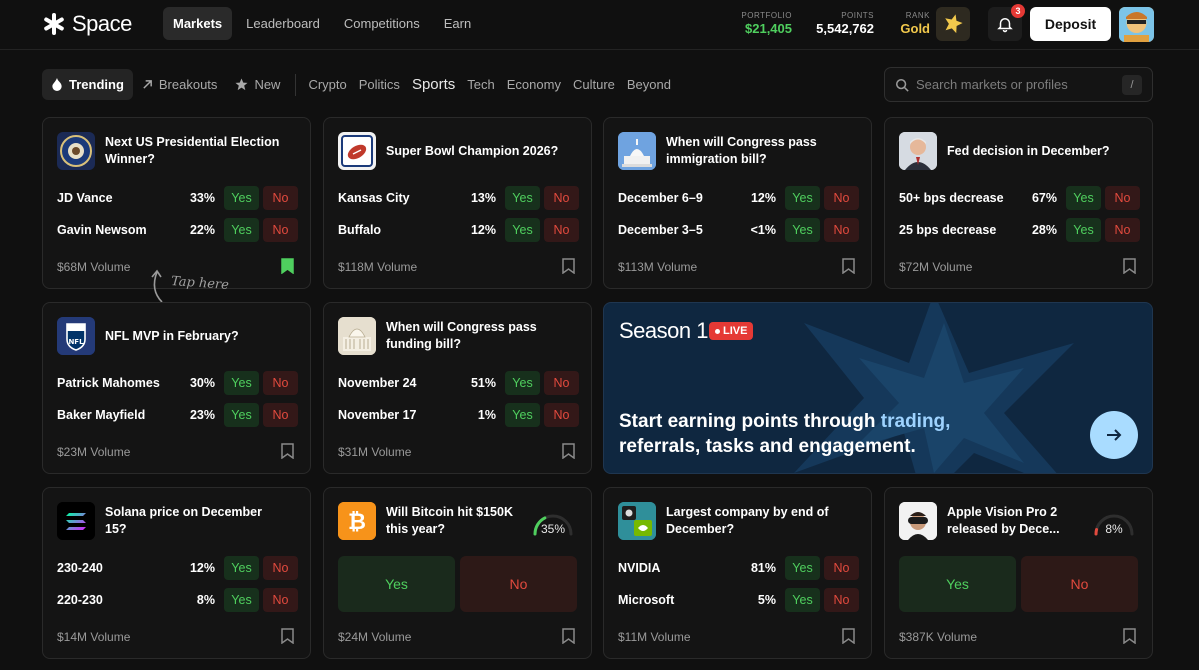 The height and width of the screenshot is (670, 1199). Describe the element at coordinates (198, 23) in the screenshot. I see `nav-markets: Markets` at that location.